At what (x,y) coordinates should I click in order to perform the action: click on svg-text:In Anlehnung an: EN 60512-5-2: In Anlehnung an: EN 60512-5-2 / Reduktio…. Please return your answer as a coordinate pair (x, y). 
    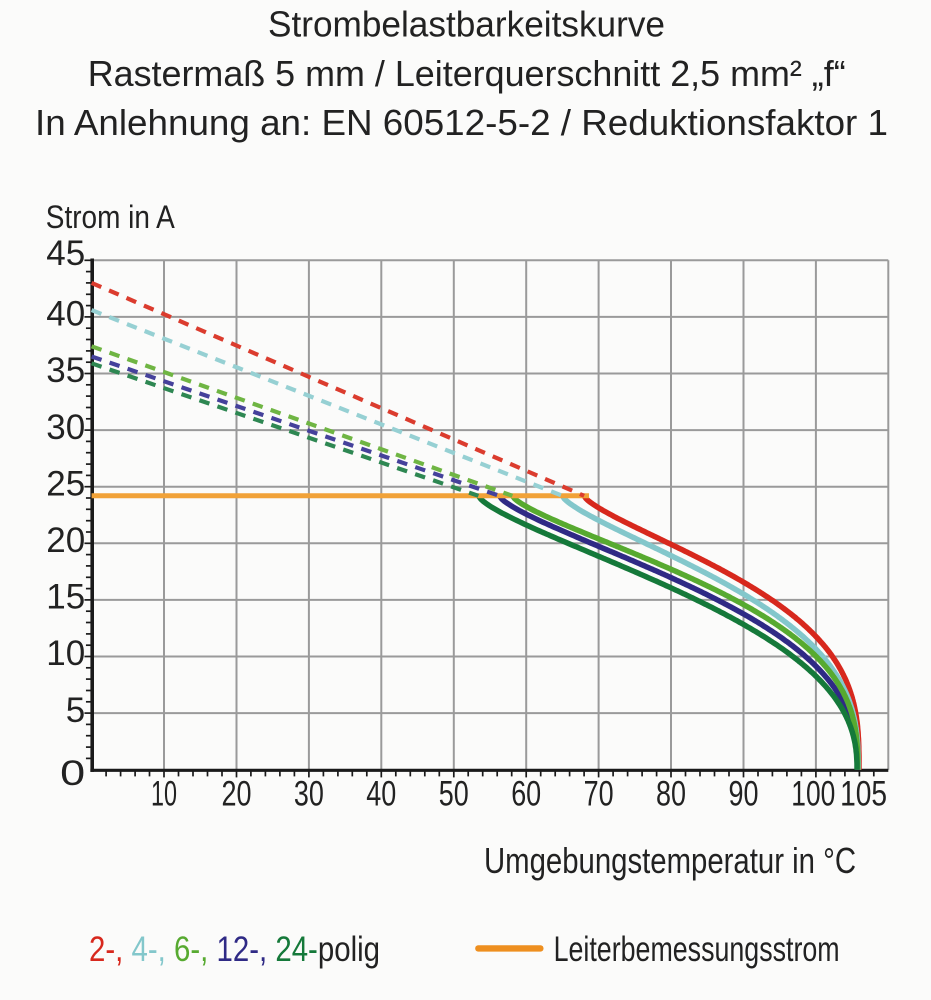
    Looking at the image, I should click on (461, 122).